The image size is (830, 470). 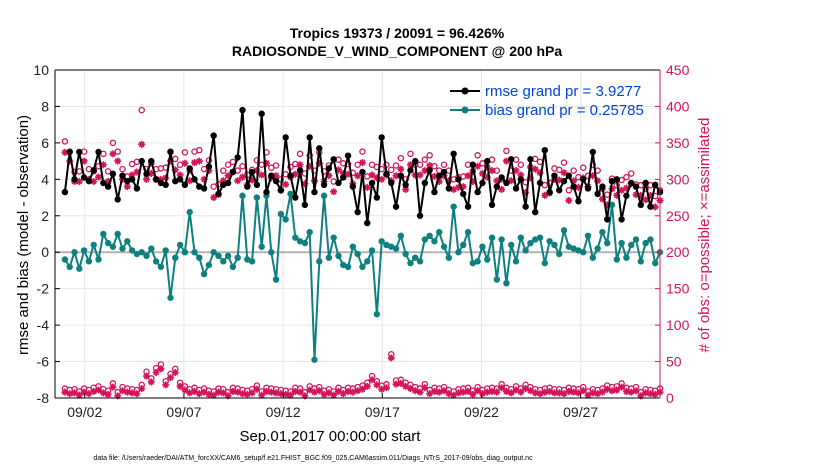 What do you see at coordinates (43, 362) in the screenshot?
I see `y-left-tick-label: -6` at bounding box center [43, 362].